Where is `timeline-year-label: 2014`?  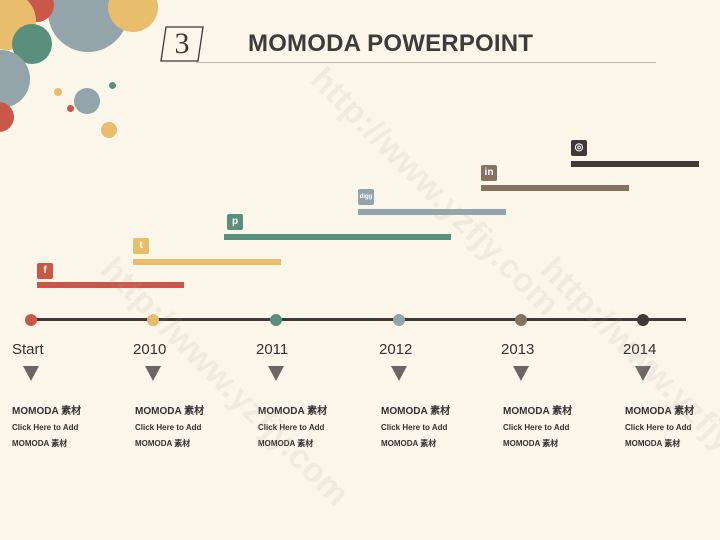
timeline-year-label: 2014 is located at coordinates (640, 349).